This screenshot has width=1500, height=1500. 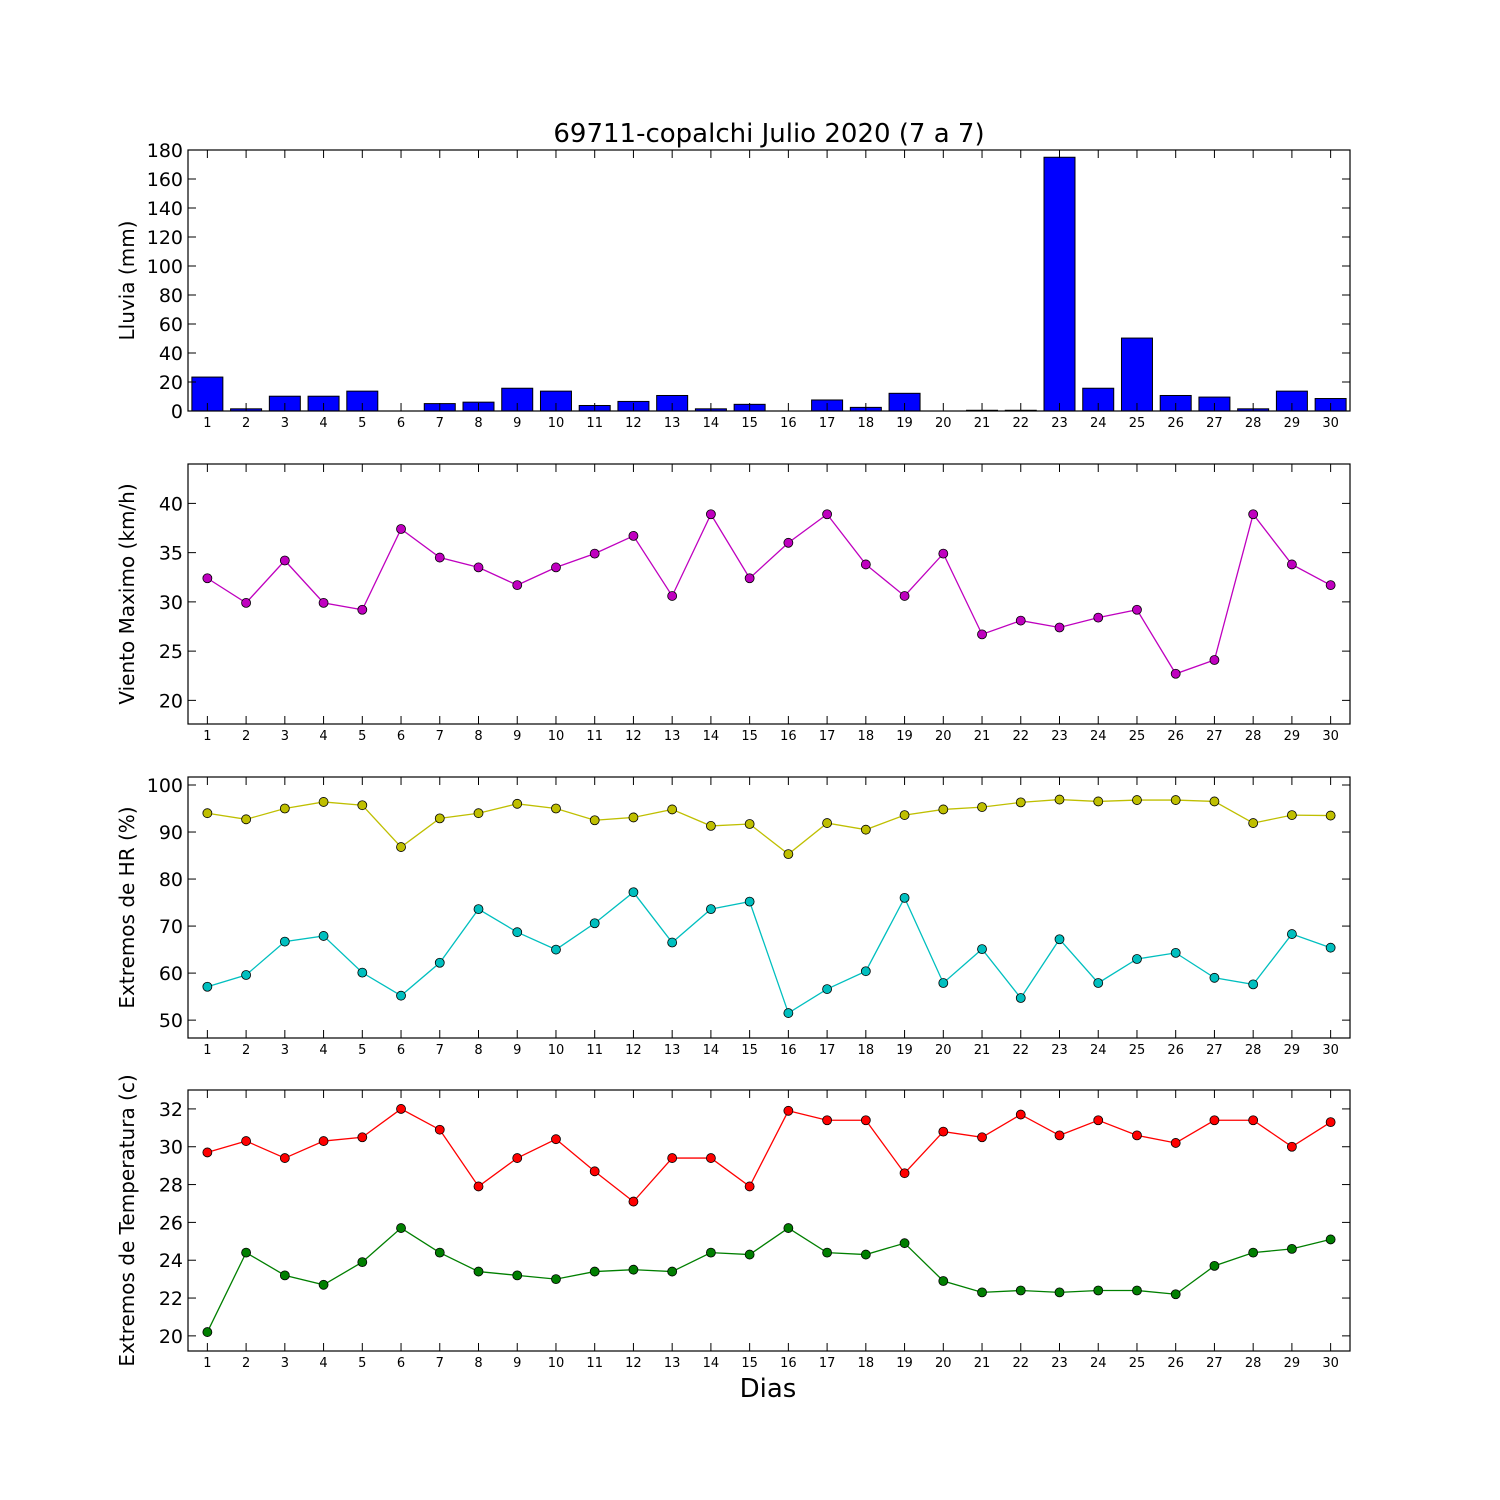 I want to click on x-tick-label: 13, so click(x=672, y=423).